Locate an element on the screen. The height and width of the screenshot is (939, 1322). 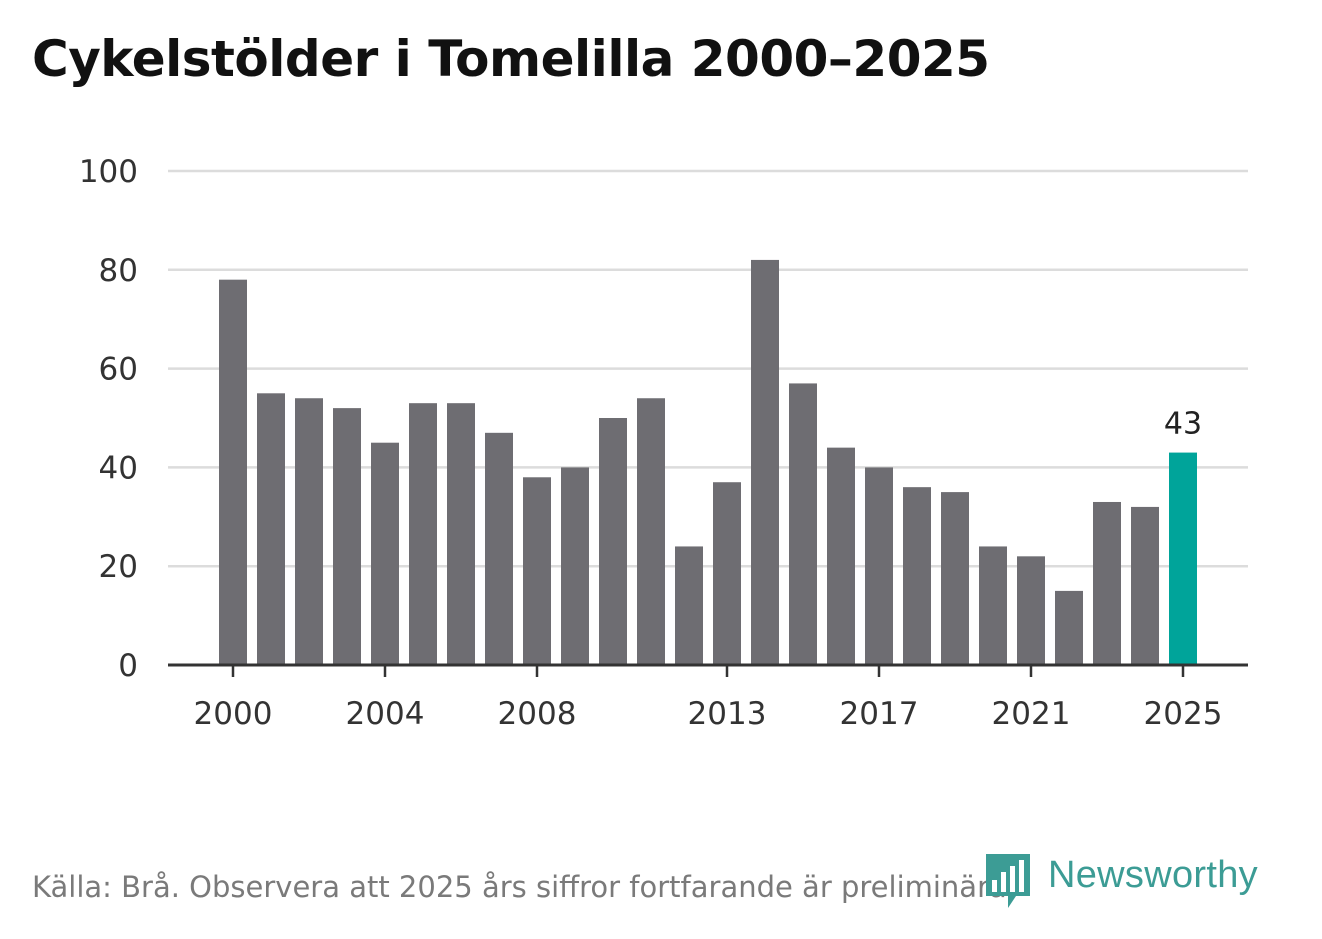
bar-2000 is located at coordinates (233, 472).